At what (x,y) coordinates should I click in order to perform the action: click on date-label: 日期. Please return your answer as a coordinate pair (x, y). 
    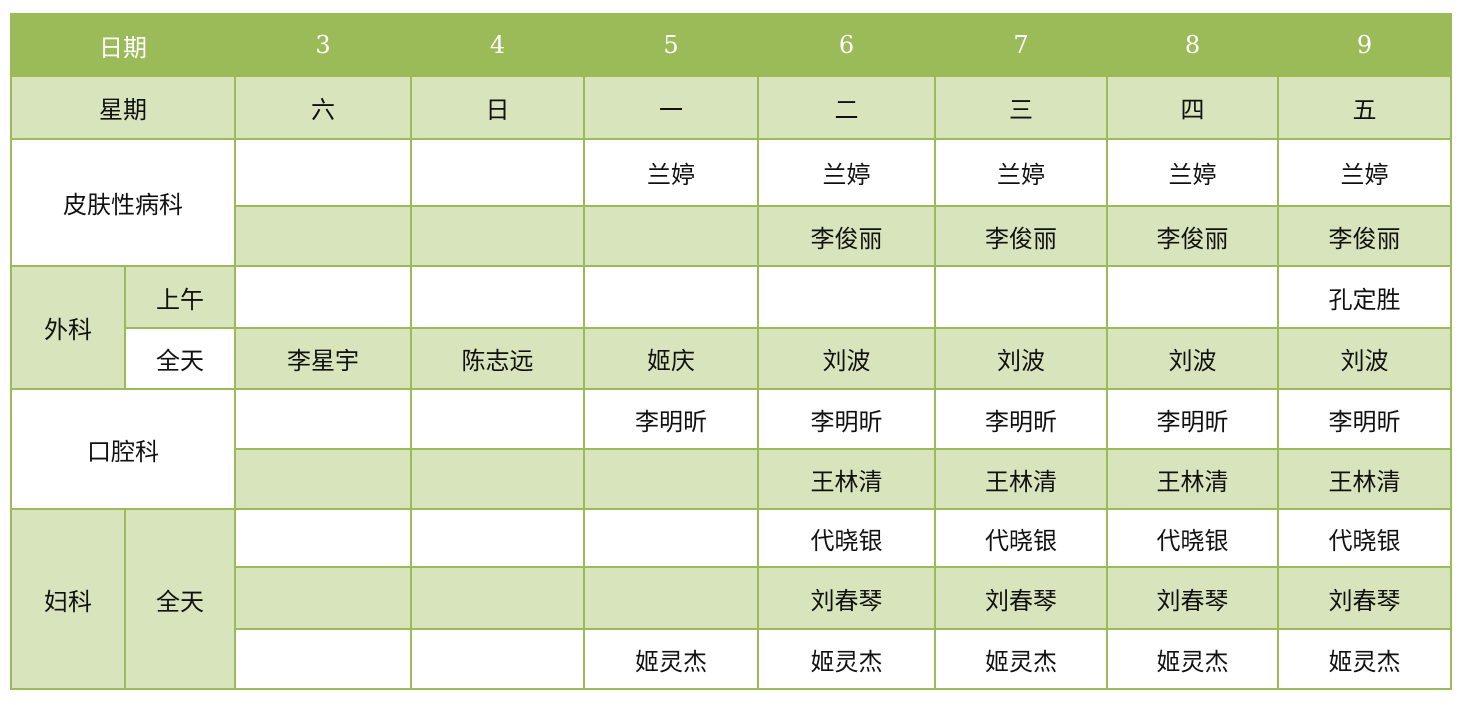
    Looking at the image, I should click on (123, 45).